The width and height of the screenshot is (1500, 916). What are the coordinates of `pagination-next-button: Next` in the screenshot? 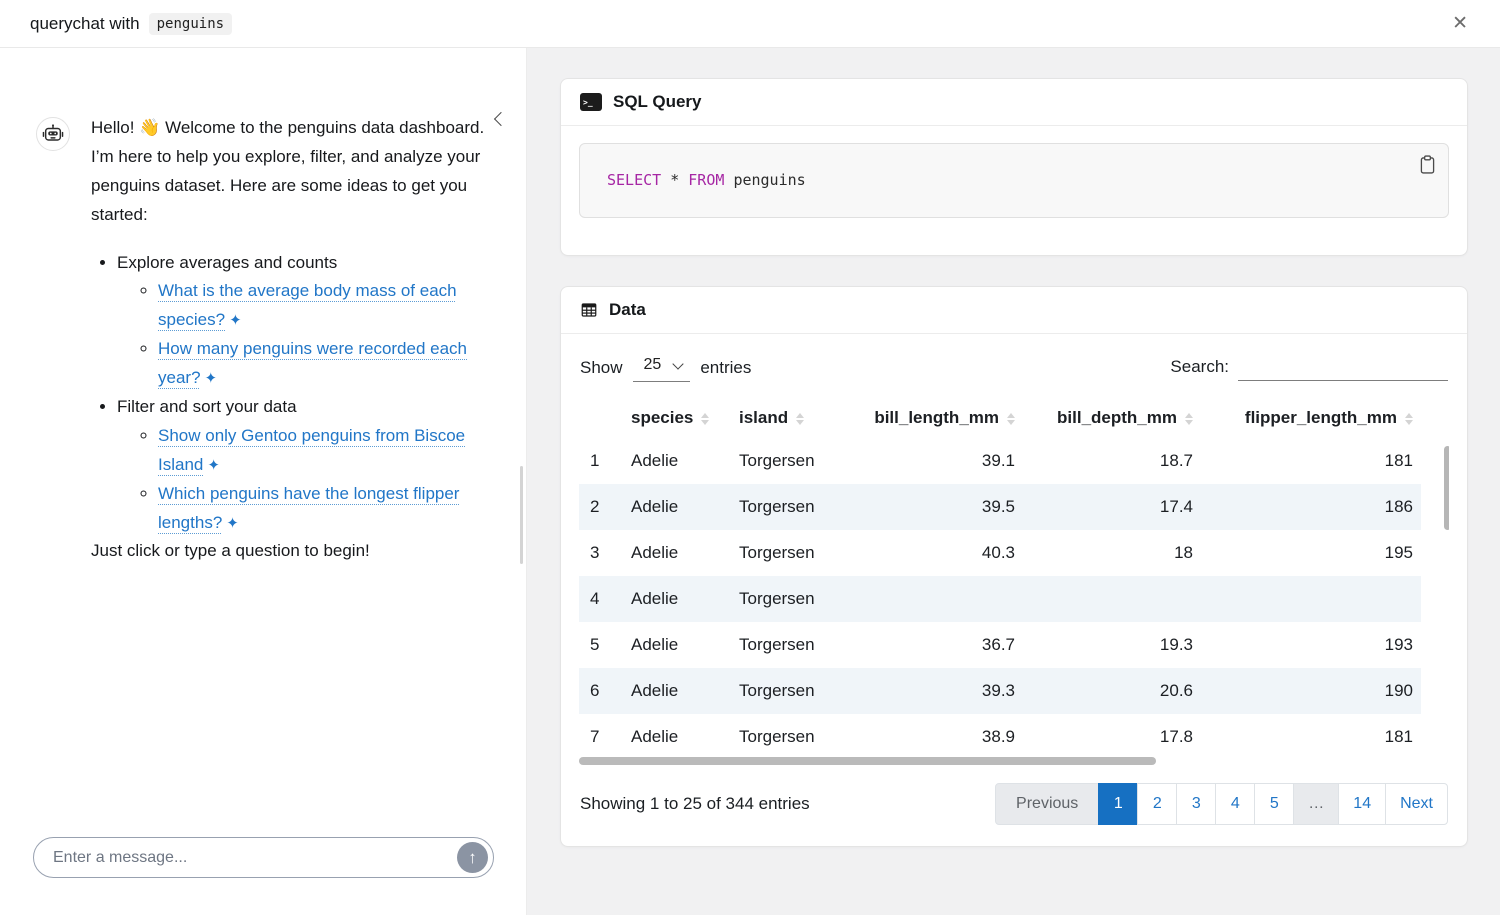 It's located at (1416, 804).